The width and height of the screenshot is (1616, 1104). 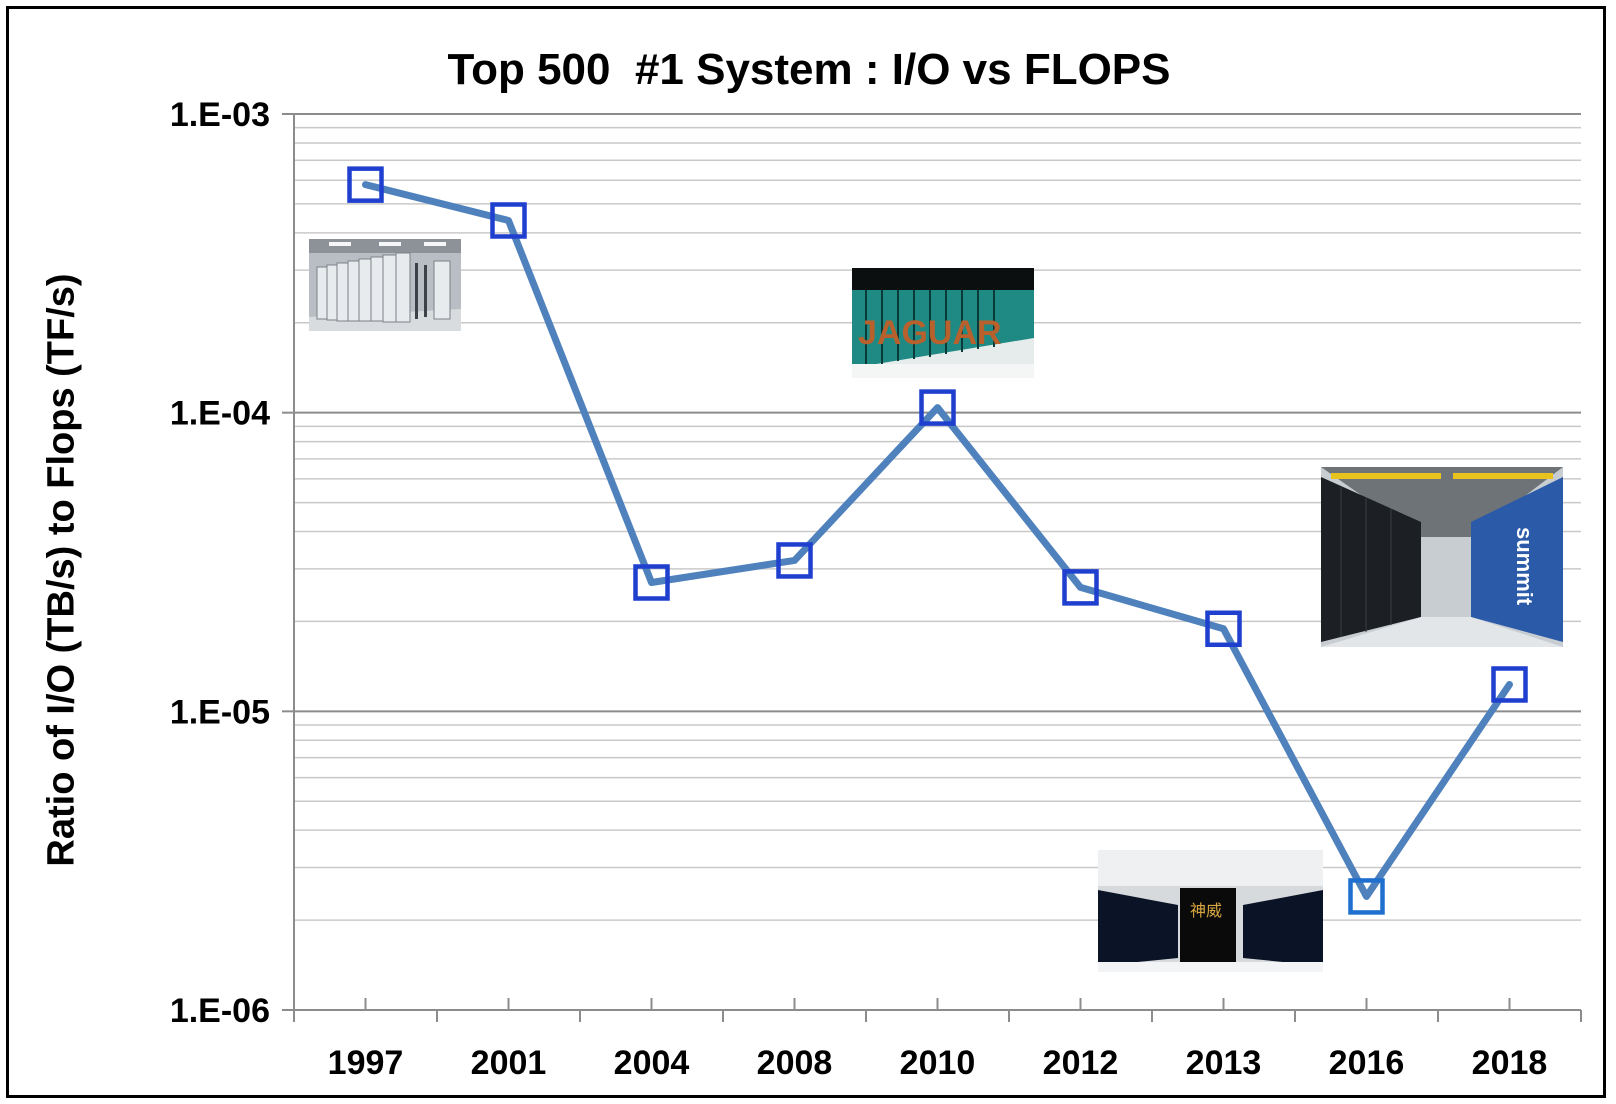 What do you see at coordinates (938, 1063) in the screenshot?
I see `x-tick-label: 2010` at bounding box center [938, 1063].